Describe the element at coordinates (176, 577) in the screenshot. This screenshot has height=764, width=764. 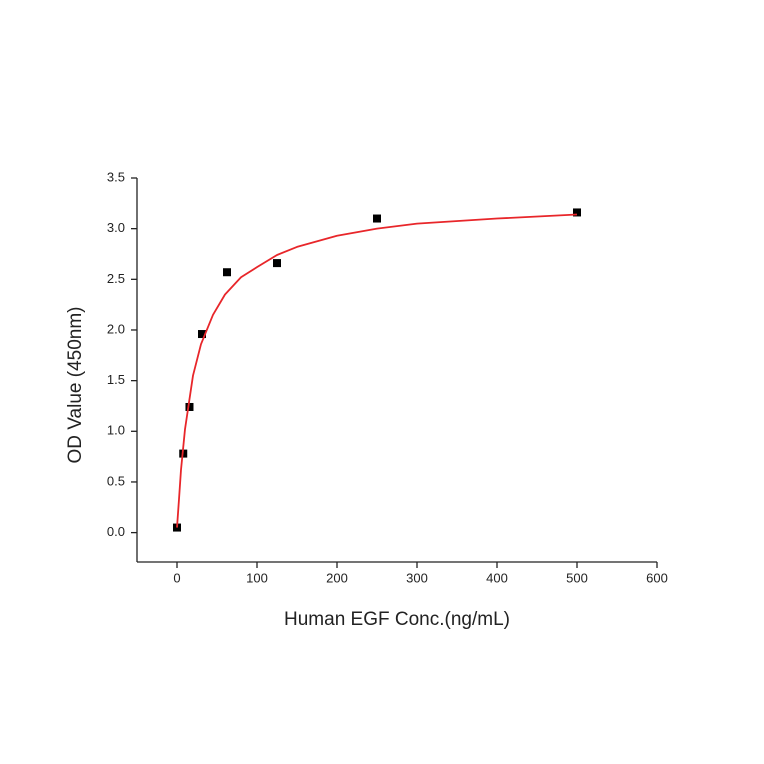
I see `x-tick-label: 0` at that location.